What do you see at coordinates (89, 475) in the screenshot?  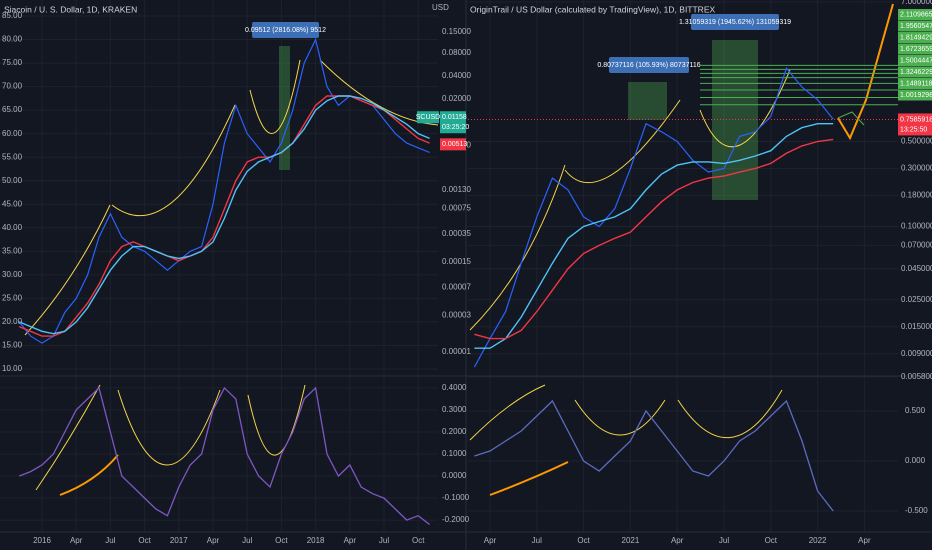 I see `arrow` at bounding box center [89, 475].